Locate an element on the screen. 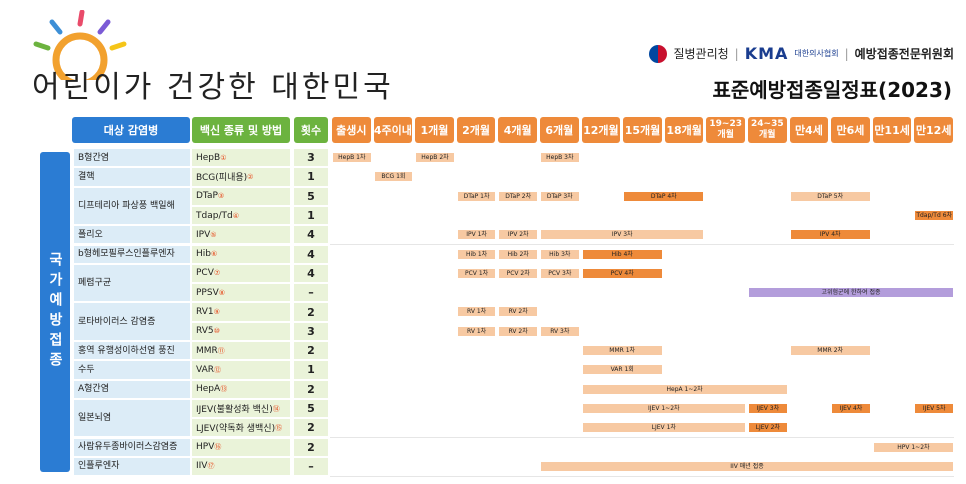  page-title: 표준예방접종일정표(2023) is located at coordinates (832, 90).